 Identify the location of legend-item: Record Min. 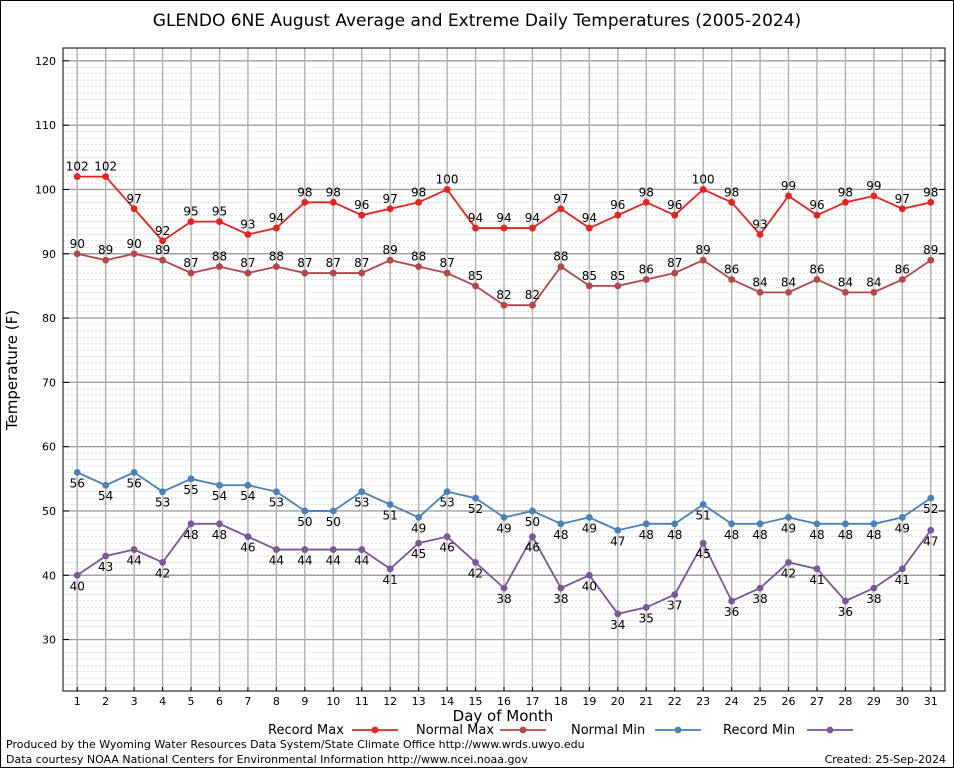
(788, 730).